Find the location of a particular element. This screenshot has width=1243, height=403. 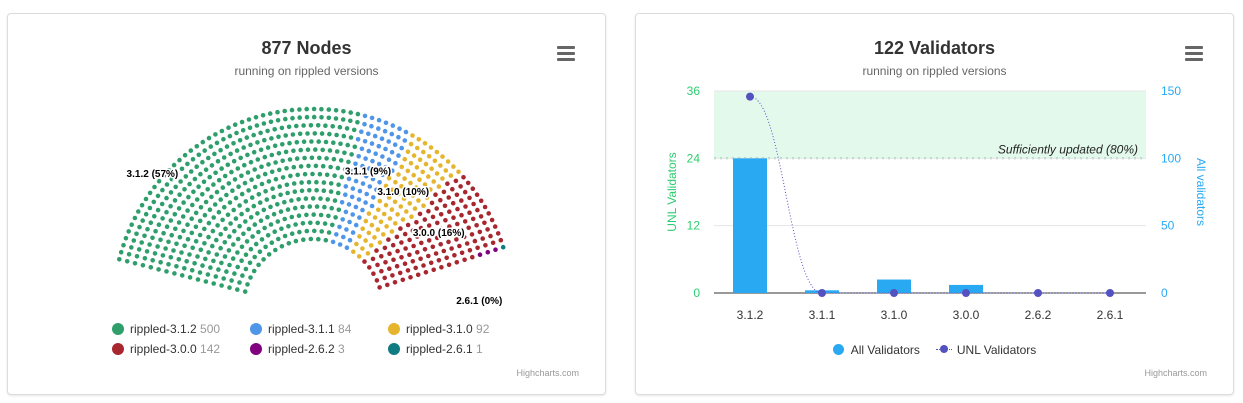

legend-item: rippled-3.1.1 84 is located at coordinates (300, 329).